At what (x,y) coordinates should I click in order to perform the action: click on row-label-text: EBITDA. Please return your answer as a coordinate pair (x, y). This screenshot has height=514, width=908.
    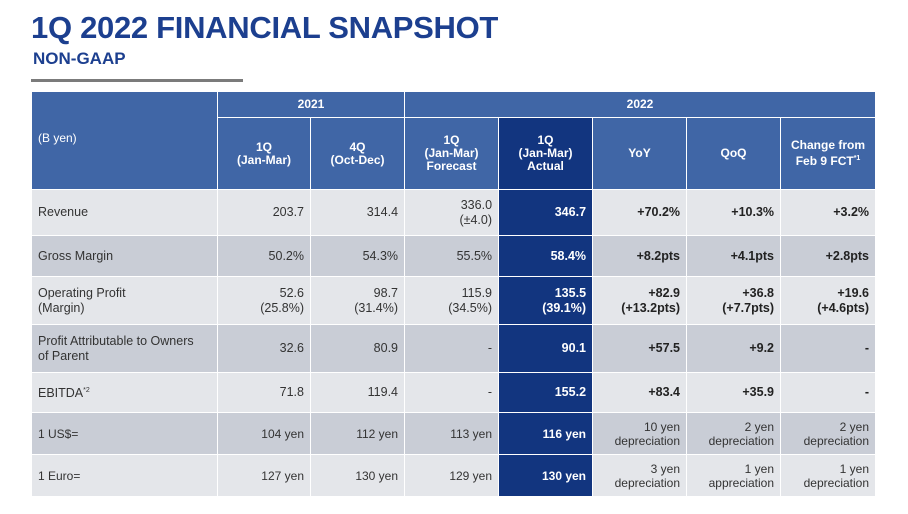
    Looking at the image, I should click on (61, 393).